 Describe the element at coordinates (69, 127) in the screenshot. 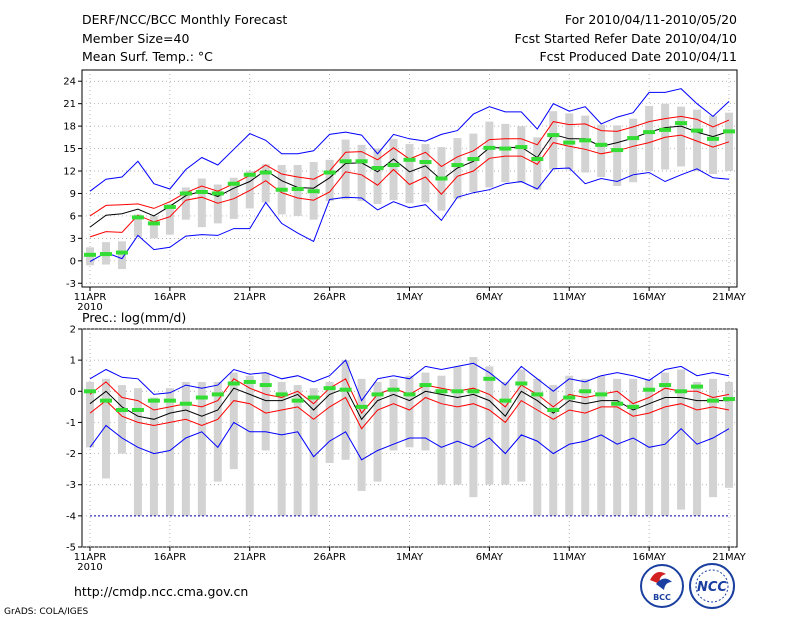

I see `temp-ytick-label: 18` at that location.